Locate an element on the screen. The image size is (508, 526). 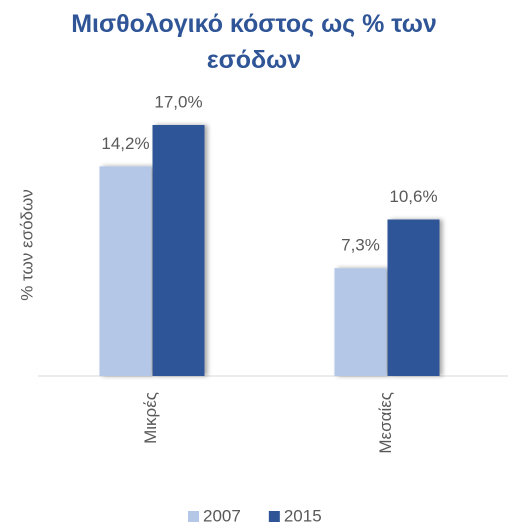
value-label: 10,6% is located at coordinates (413, 196).